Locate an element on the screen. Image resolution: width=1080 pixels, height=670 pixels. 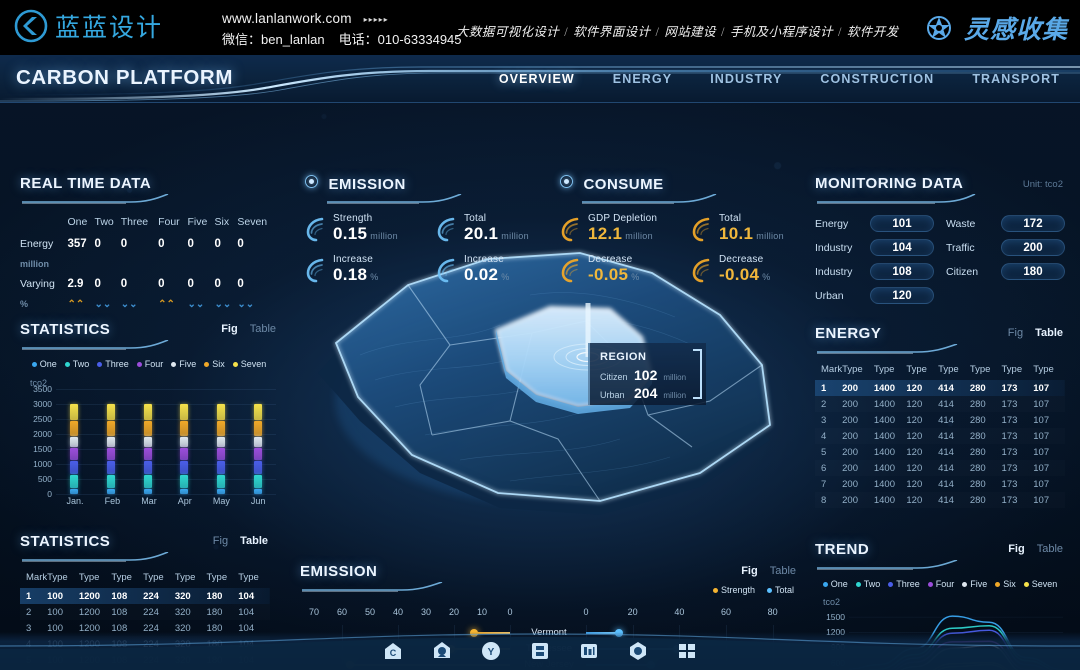
row-label: Energy is located at coordinates (37, 244).